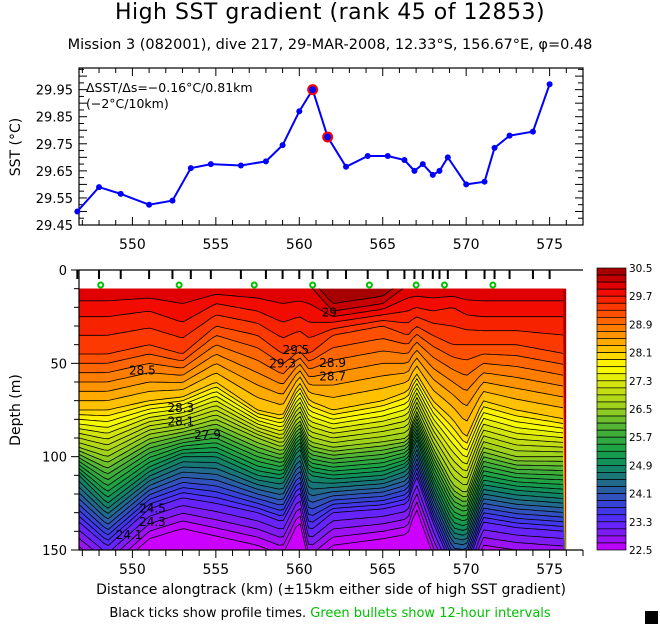  What do you see at coordinates (332, 363) in the screenshot?
I see `contour-label: 28.9` at bounding box center [332, 363].